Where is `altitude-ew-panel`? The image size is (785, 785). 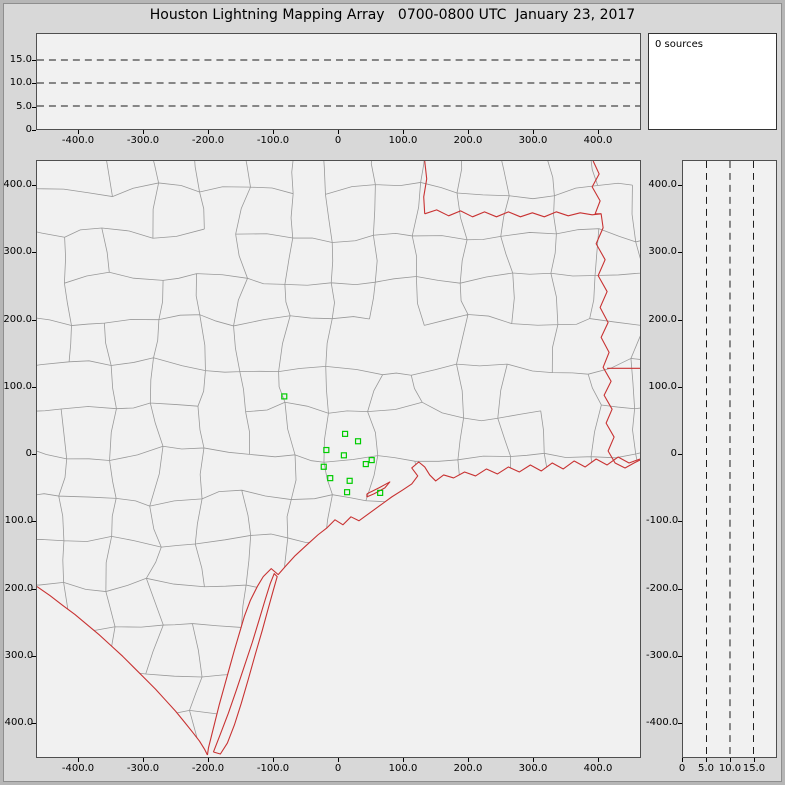 altitude-ew-panel is located at coordinates (338, 81).